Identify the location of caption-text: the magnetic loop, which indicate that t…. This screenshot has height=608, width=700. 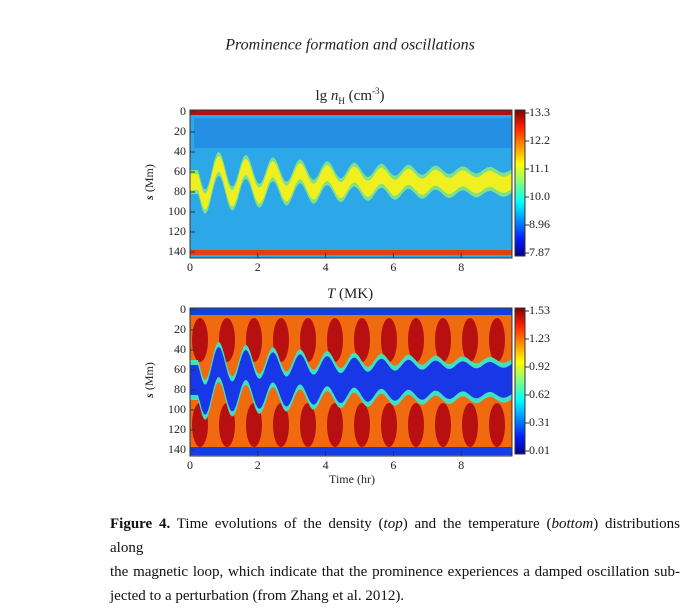
(395, 572).